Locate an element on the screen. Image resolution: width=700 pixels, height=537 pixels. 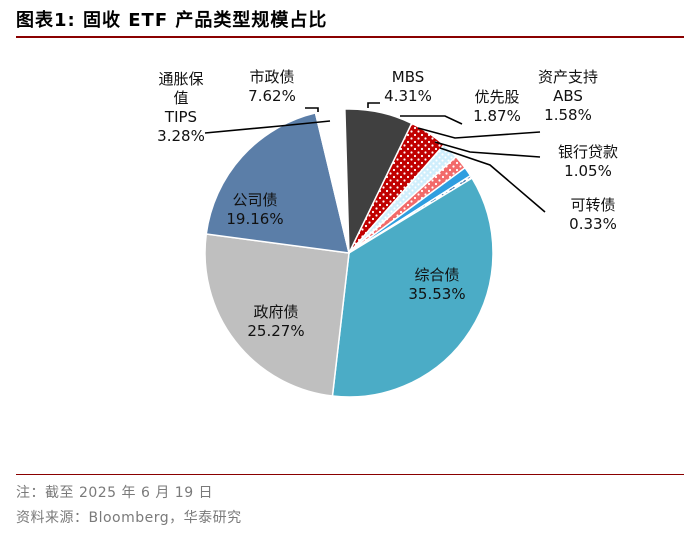
chart-title: 图表1: 固收 ETF 产品类型规模占比 is located at coordinates (172, 20).